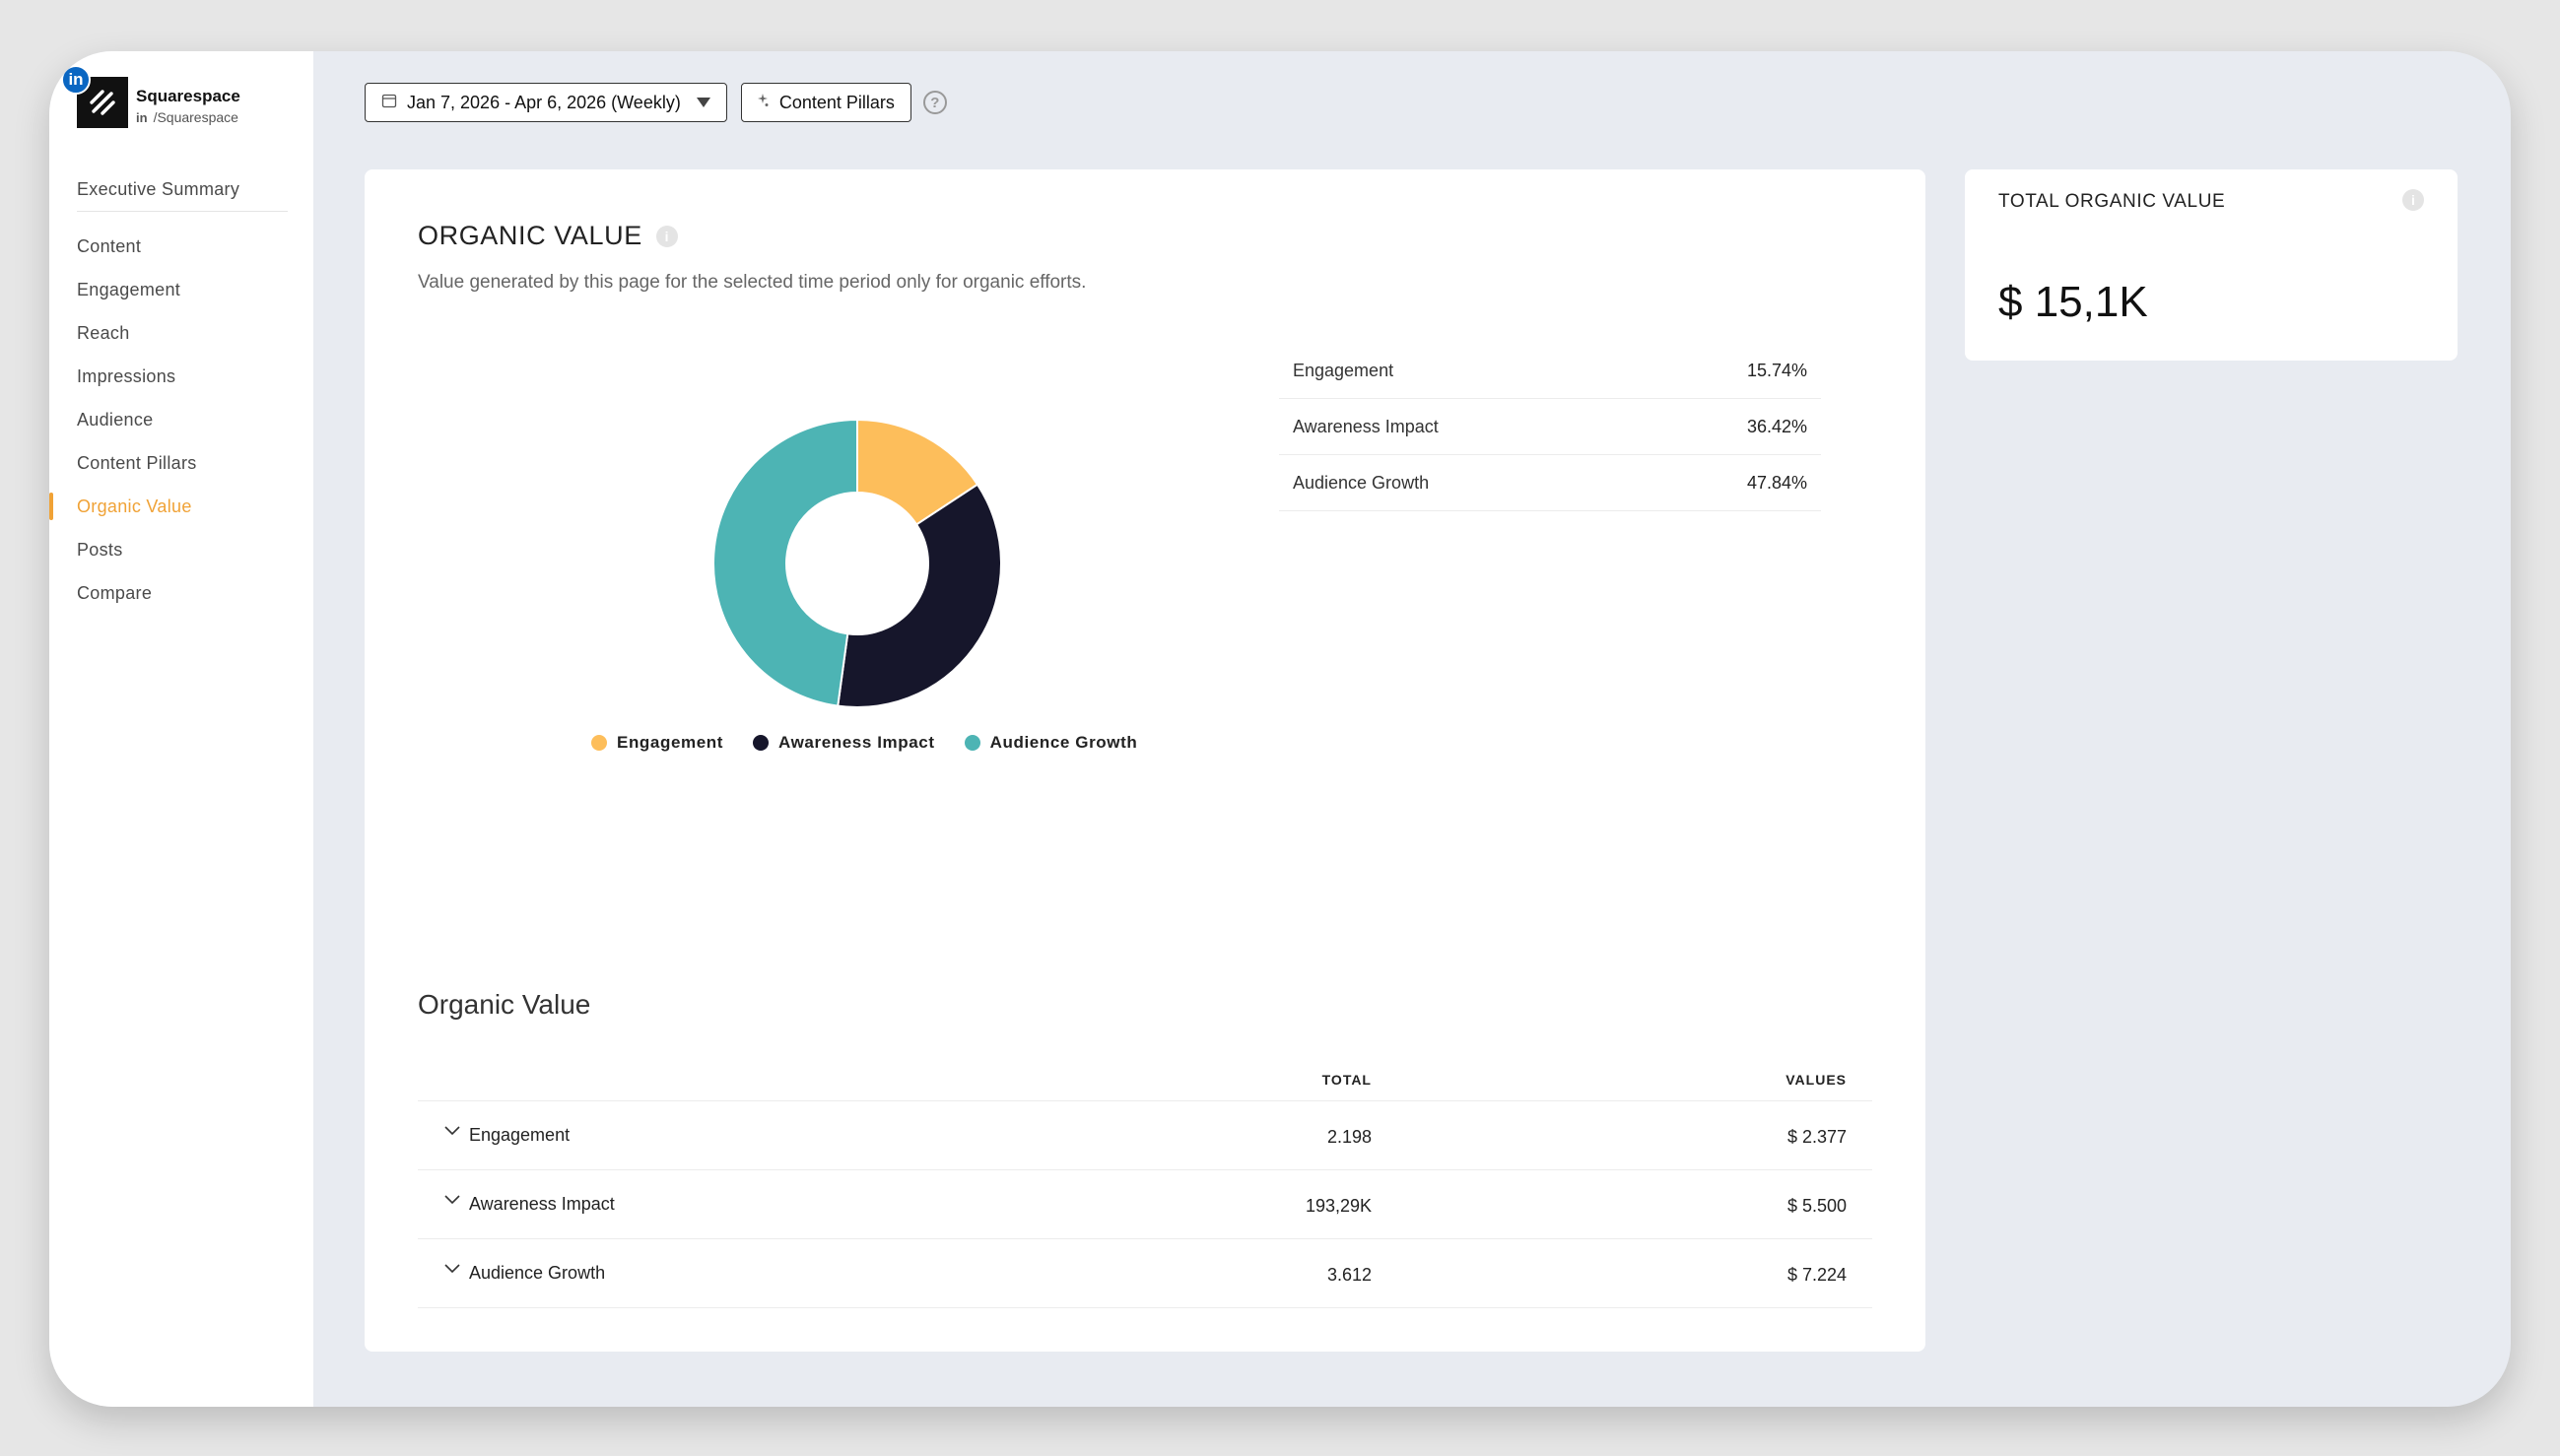  What do you see at coordinates (520, 1135) in the screenshot?
I see `row-name: Engagement` at bounding box center [520, 1135].